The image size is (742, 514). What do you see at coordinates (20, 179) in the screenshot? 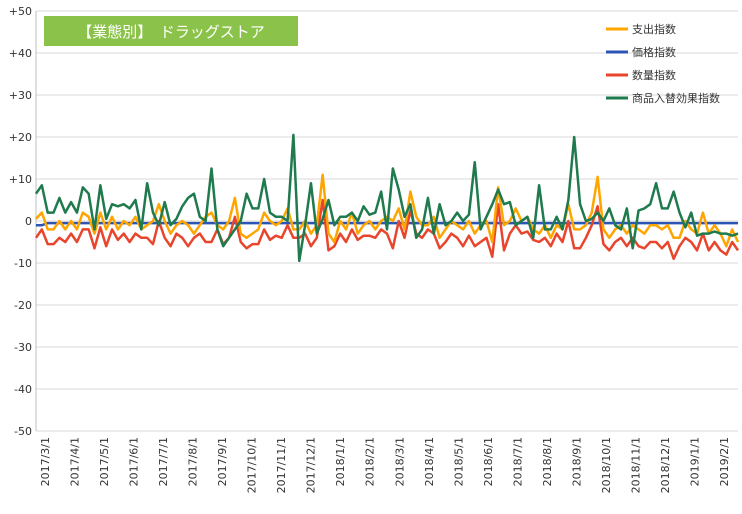
I see `y-tick-label: +10` at bounding box center [20, 179].